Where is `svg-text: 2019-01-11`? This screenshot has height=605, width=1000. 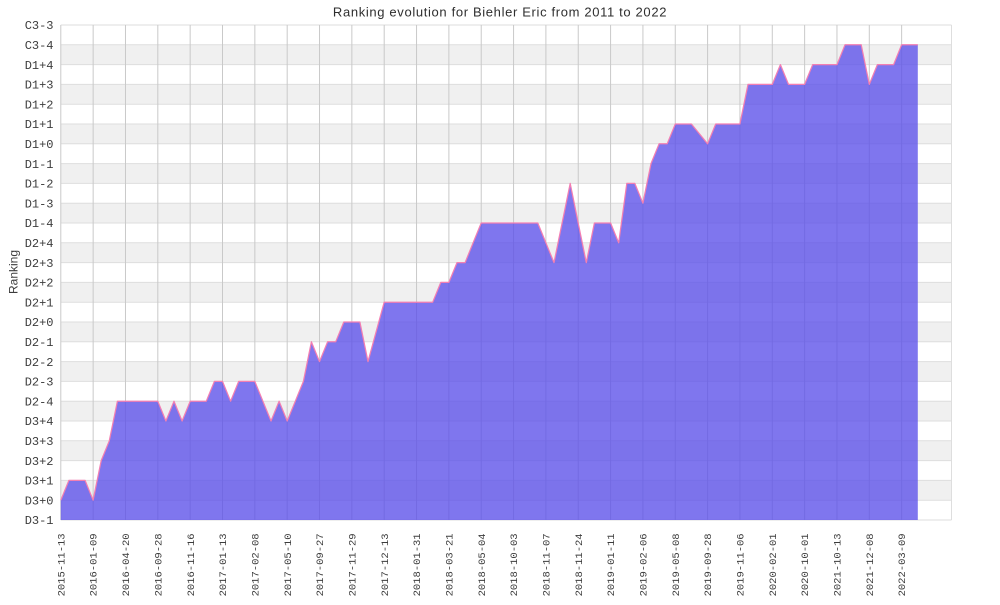 svg-text: 2019-01-11 is located at coordinates (612, 564).